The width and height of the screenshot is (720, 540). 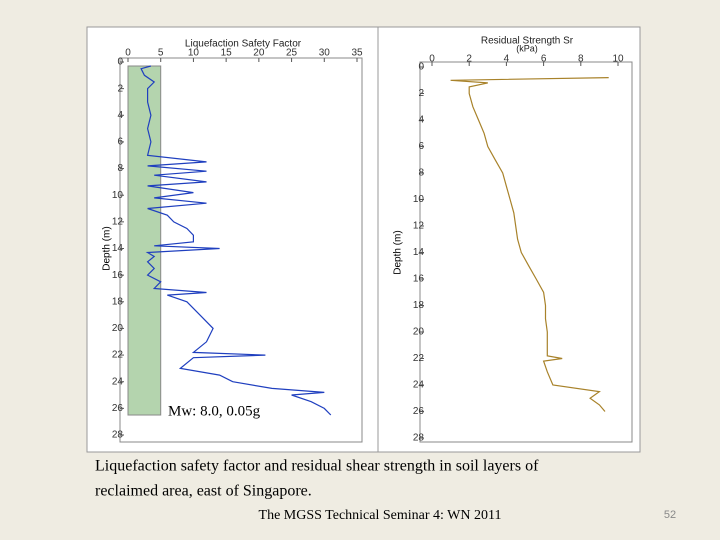 I want to click on chart-title: Residual Strength Sr, so click(x=527, y=41).